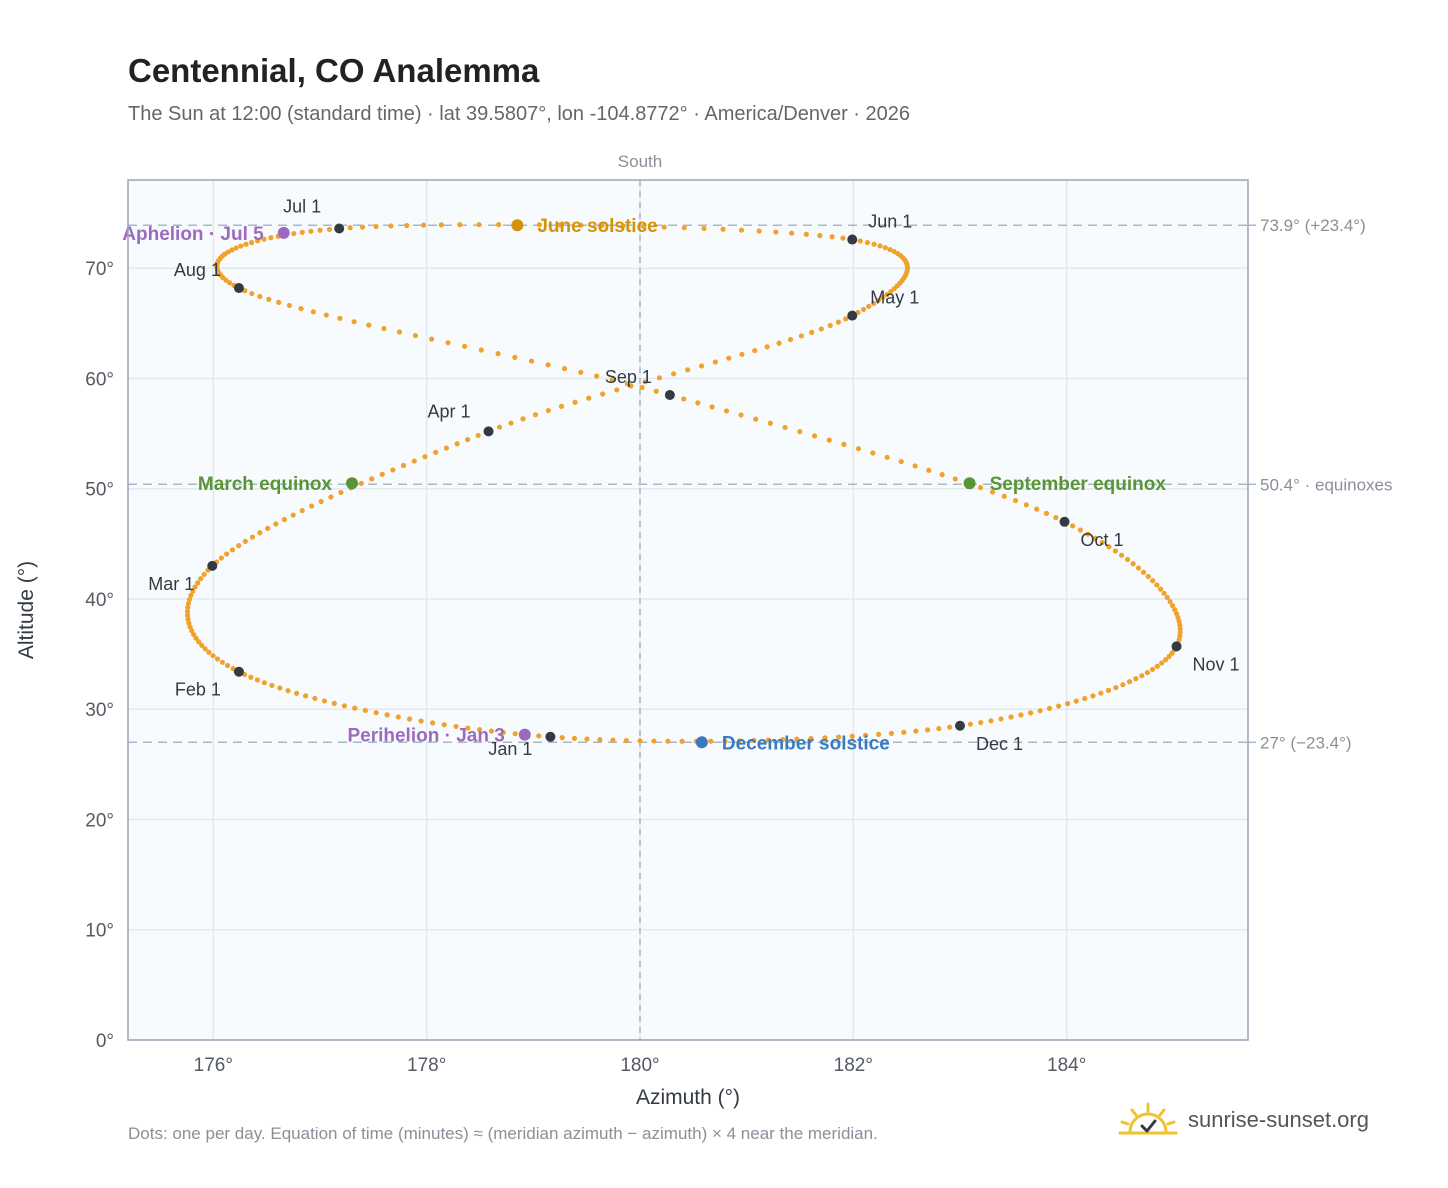  Describe the element at coordinates (1078, 484) in the screenshot. I see `event-label: September equinox` at that location.